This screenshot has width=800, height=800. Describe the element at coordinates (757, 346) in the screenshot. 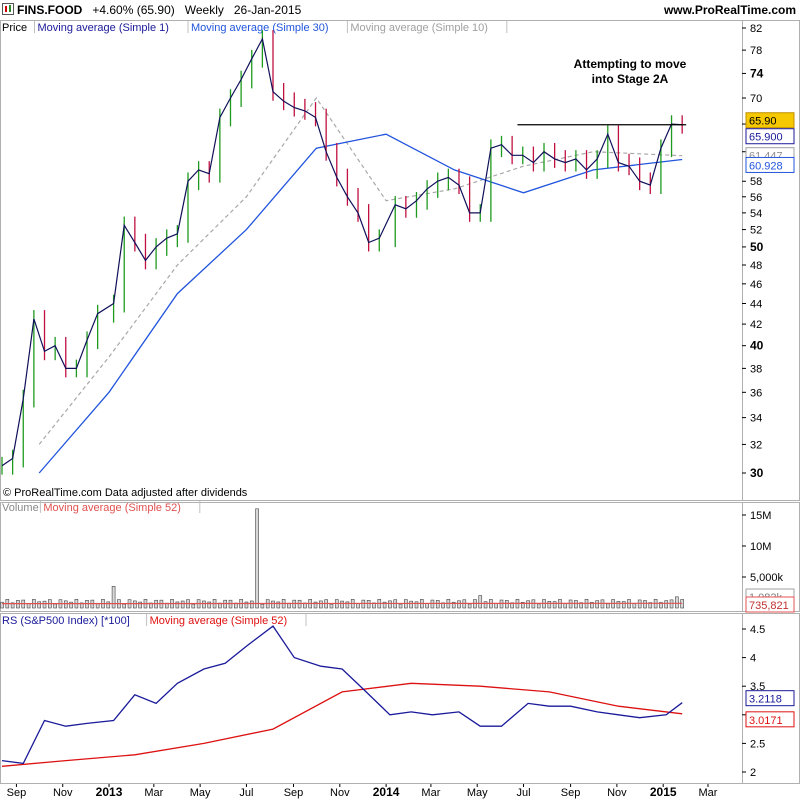

I see `price-tick-label: 40` at that location.